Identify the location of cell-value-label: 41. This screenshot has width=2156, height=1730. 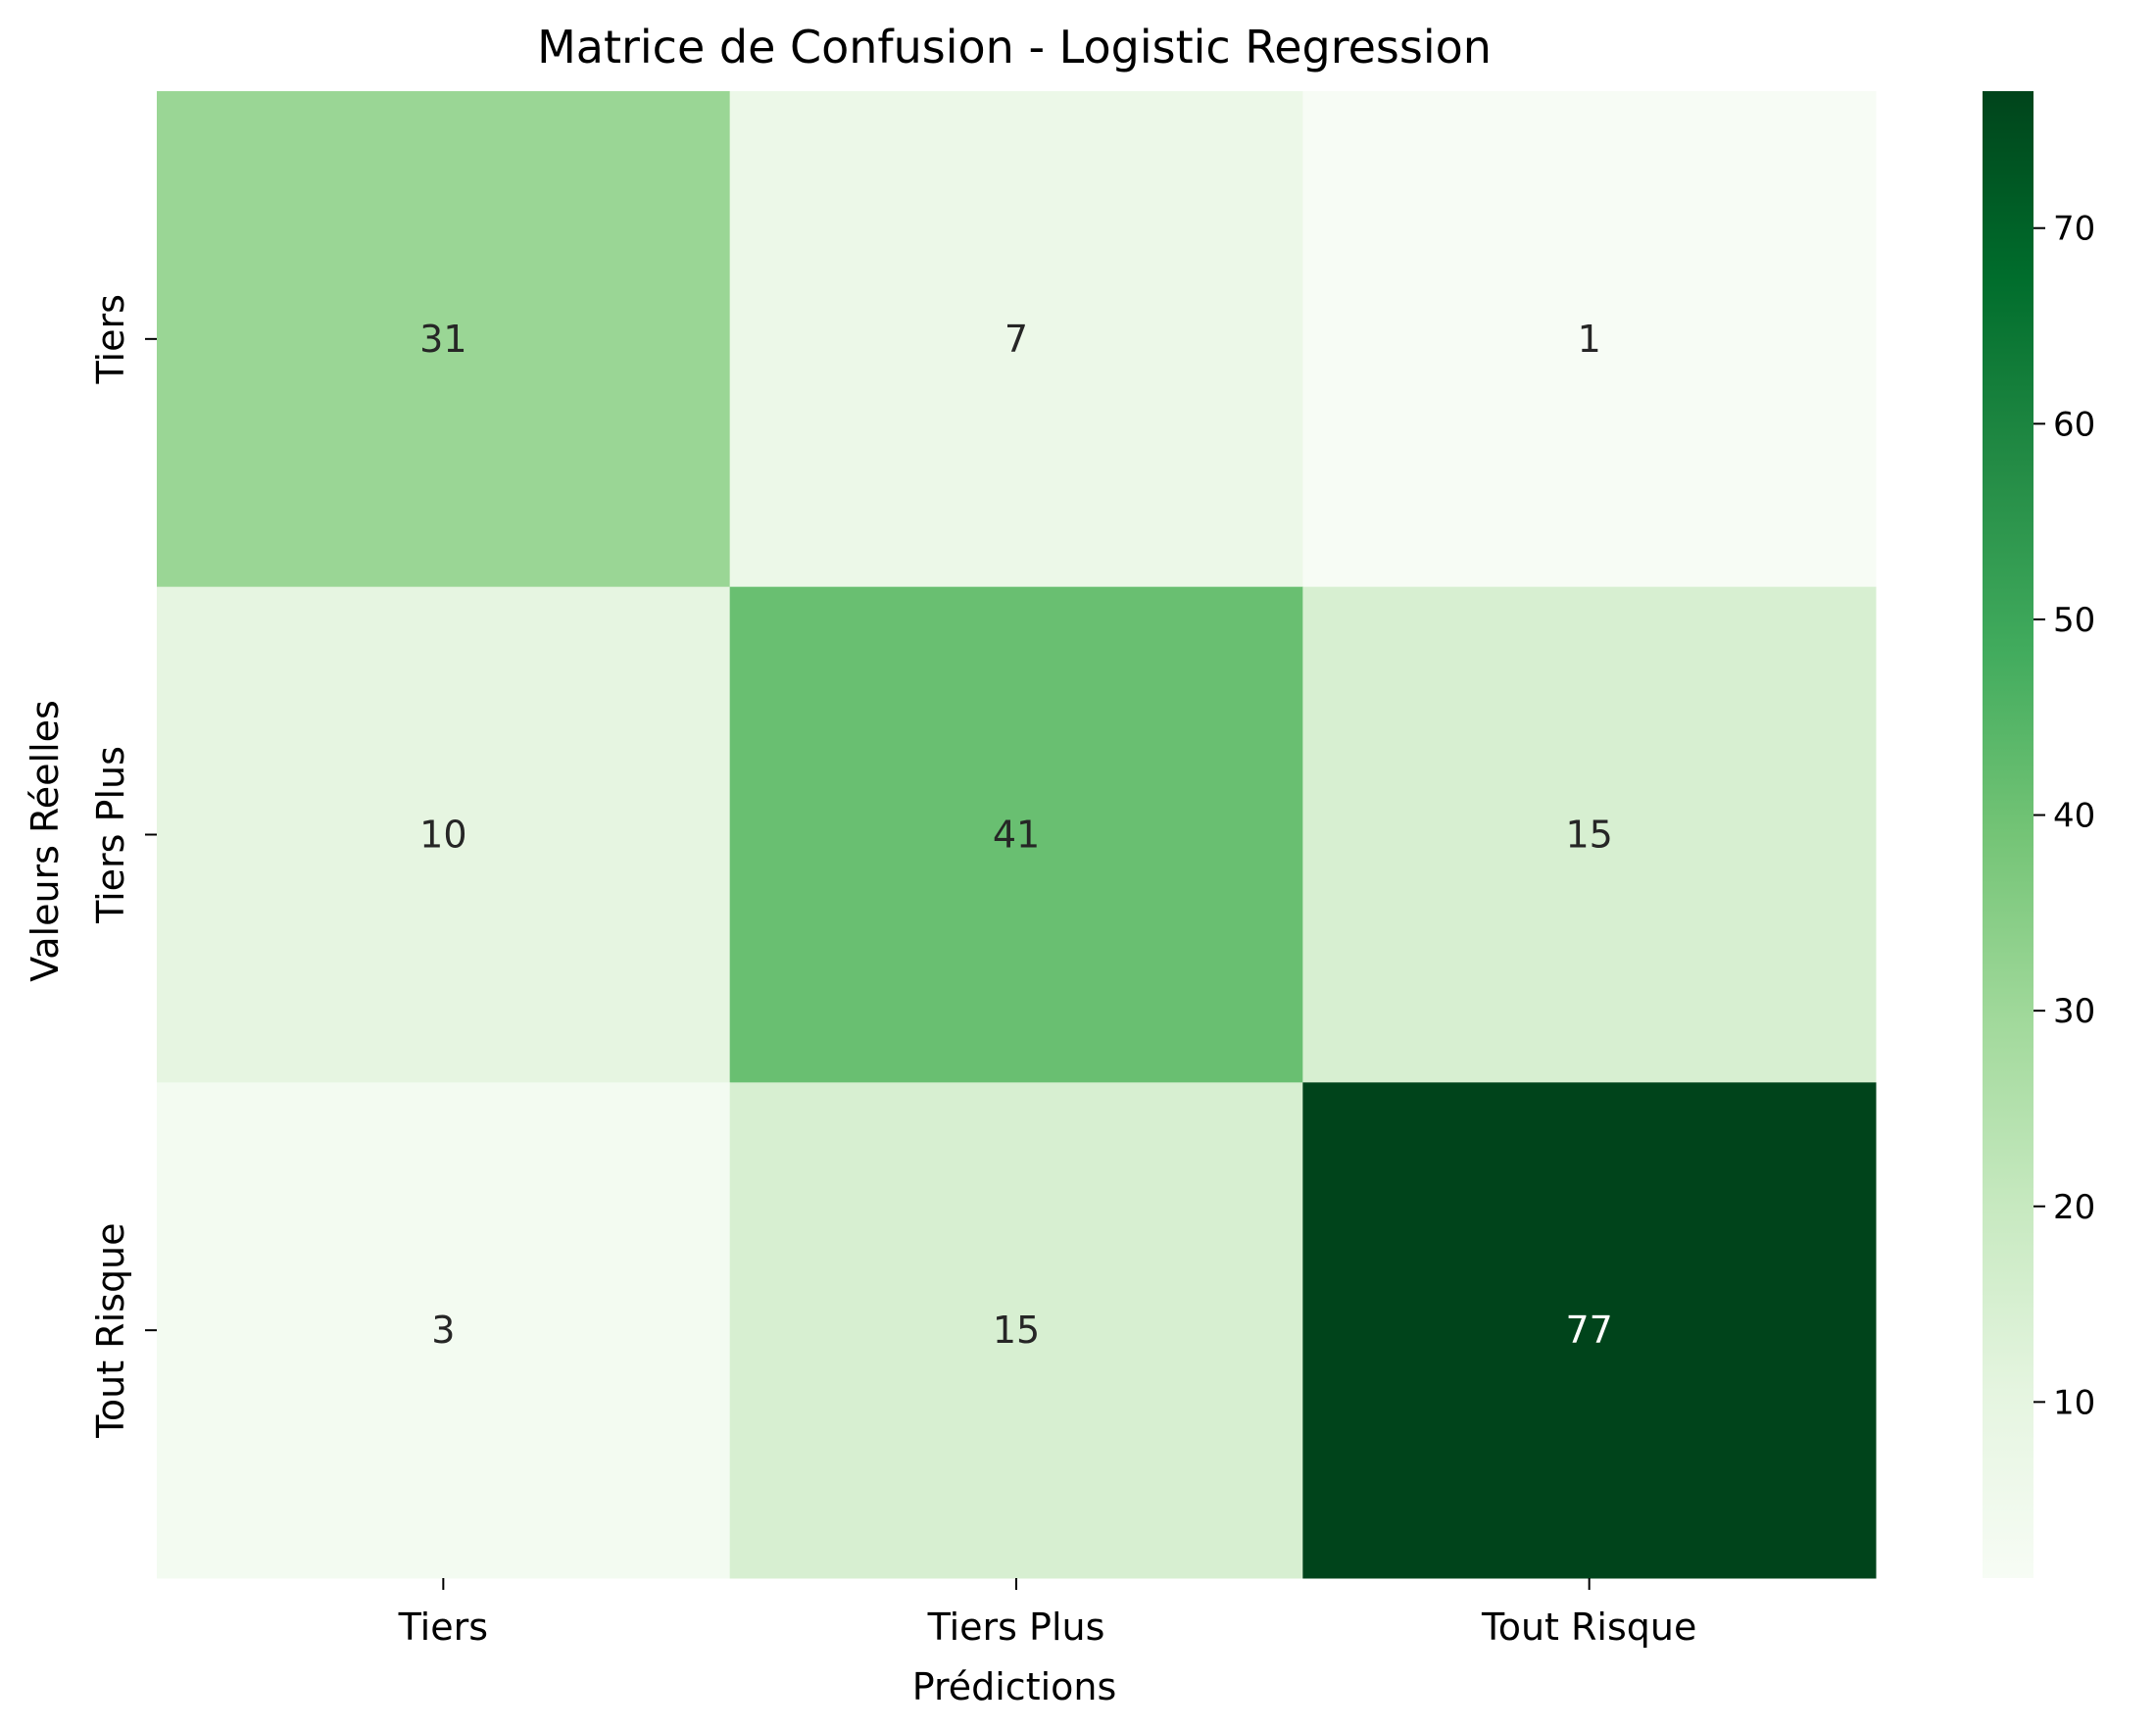
(1016, 836).